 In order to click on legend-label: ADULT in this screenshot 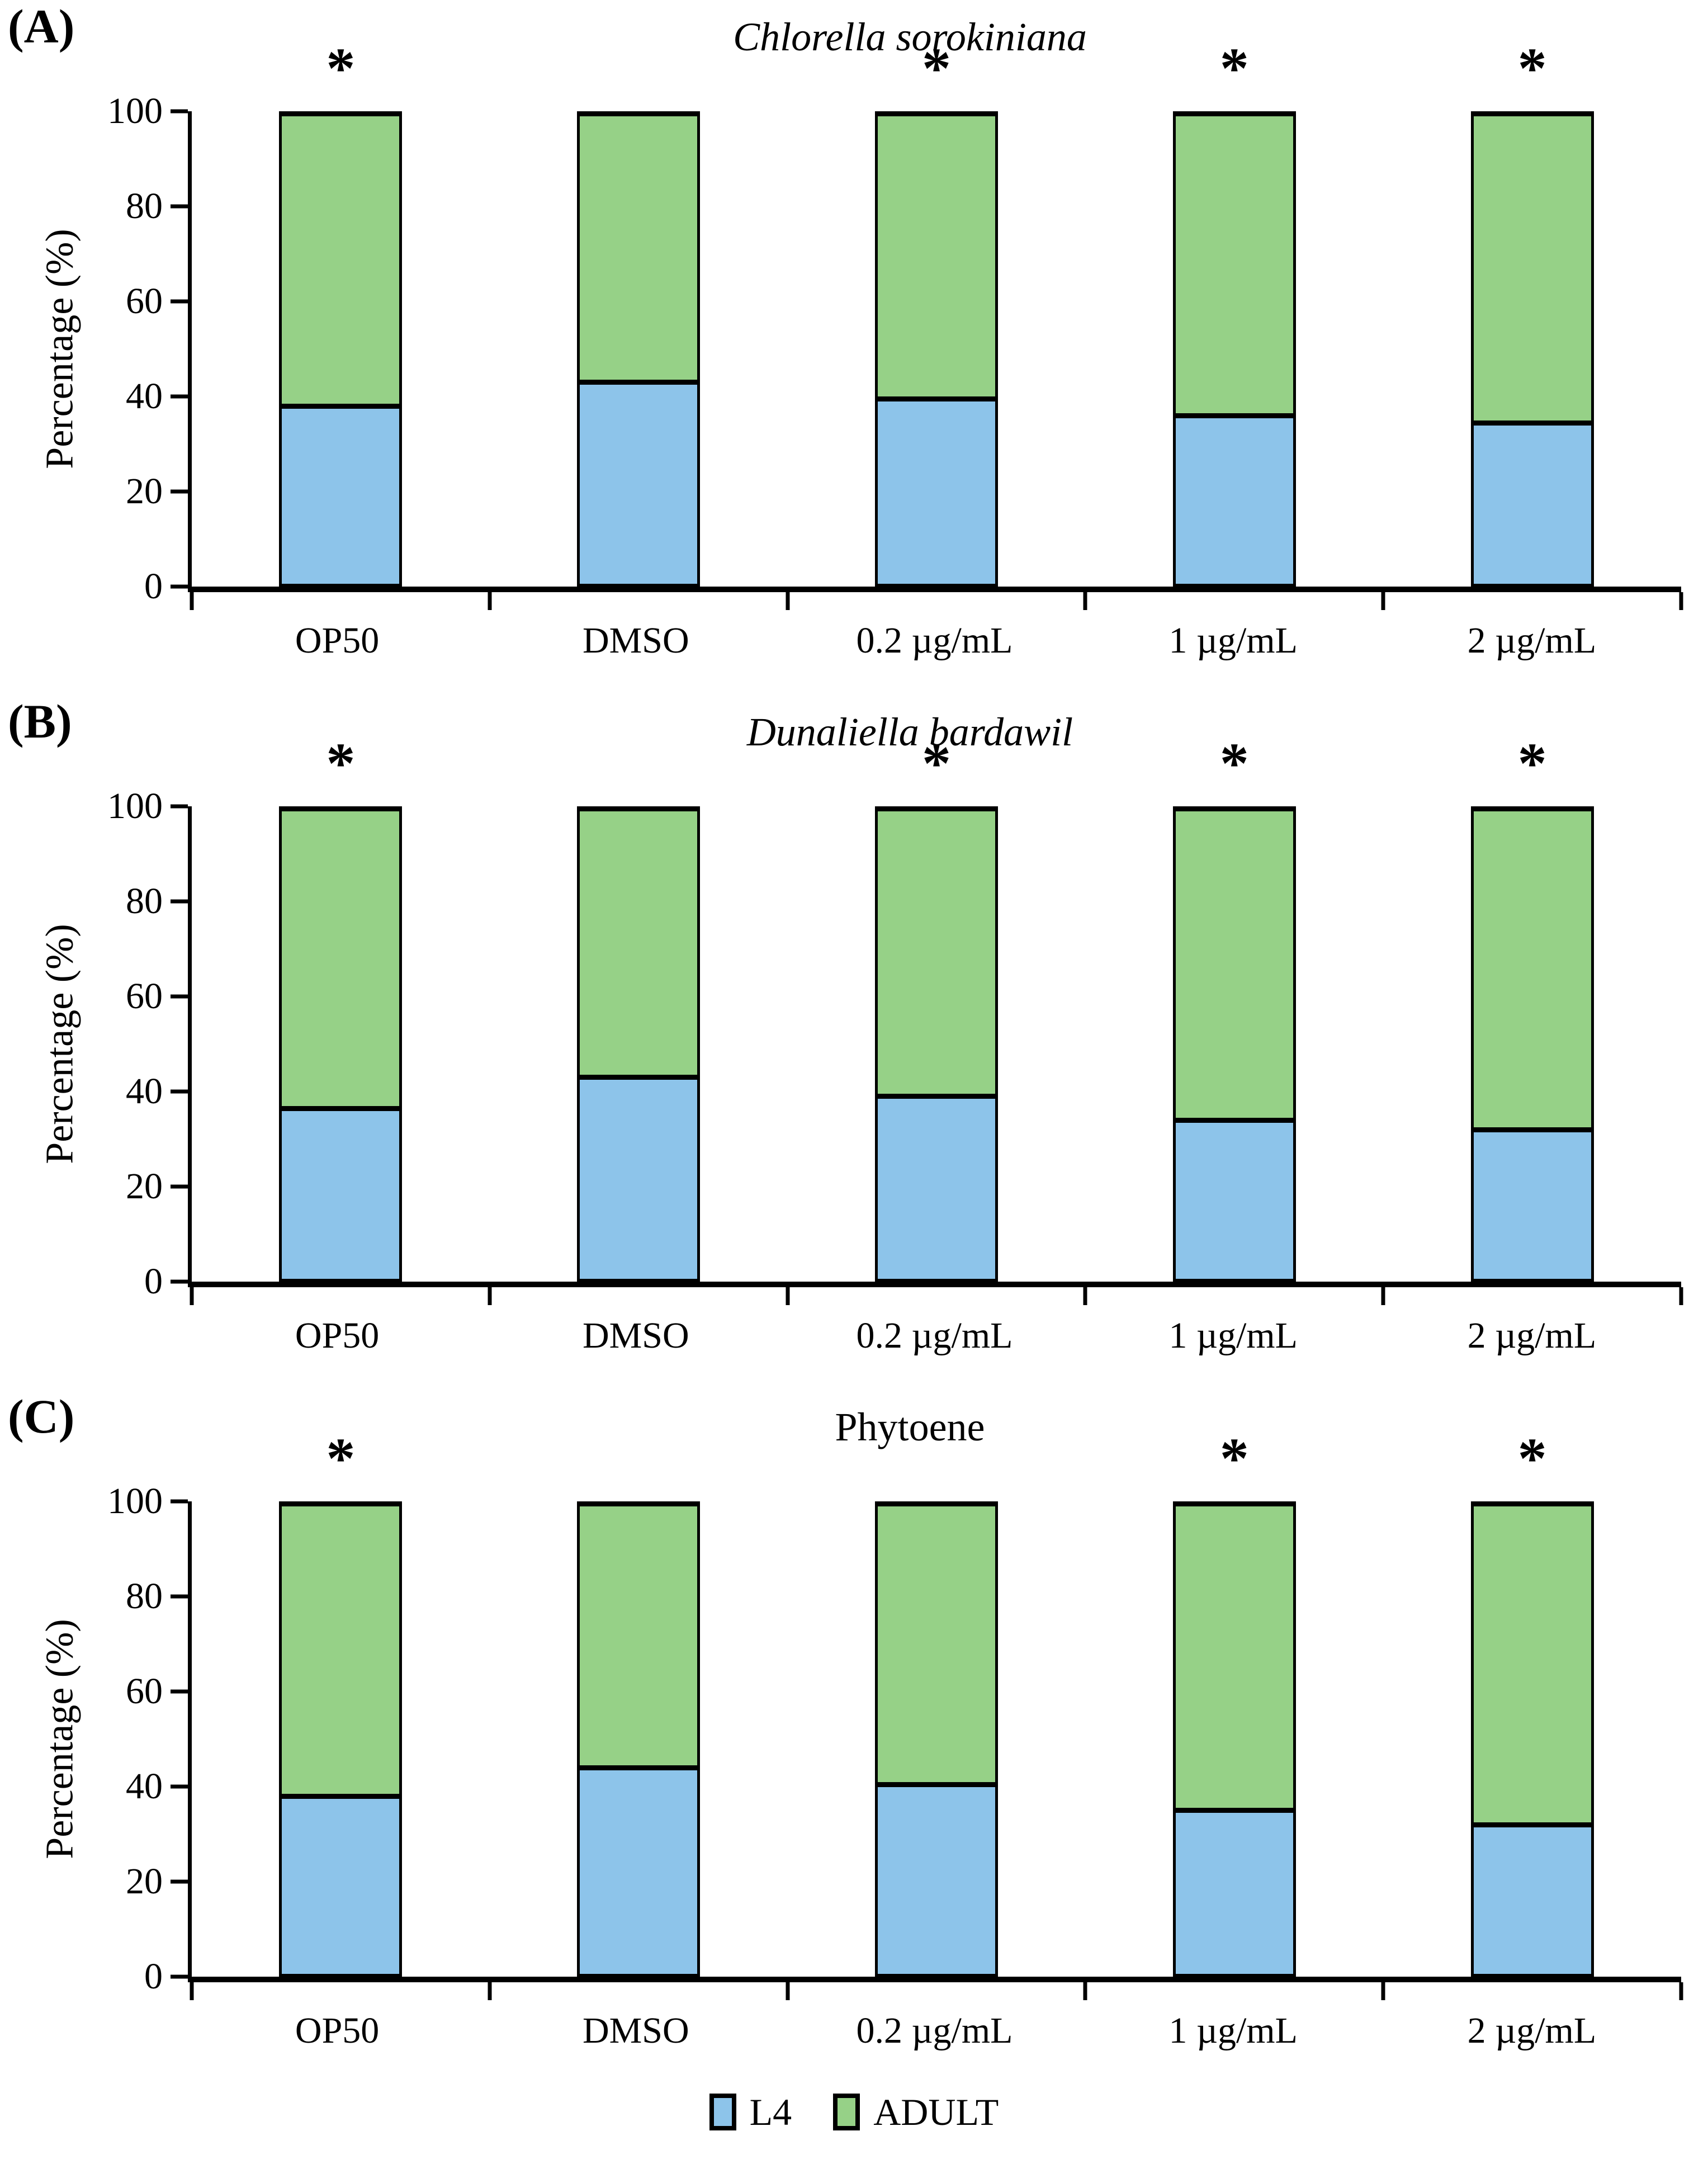, I will do `click(936, 2112)`.